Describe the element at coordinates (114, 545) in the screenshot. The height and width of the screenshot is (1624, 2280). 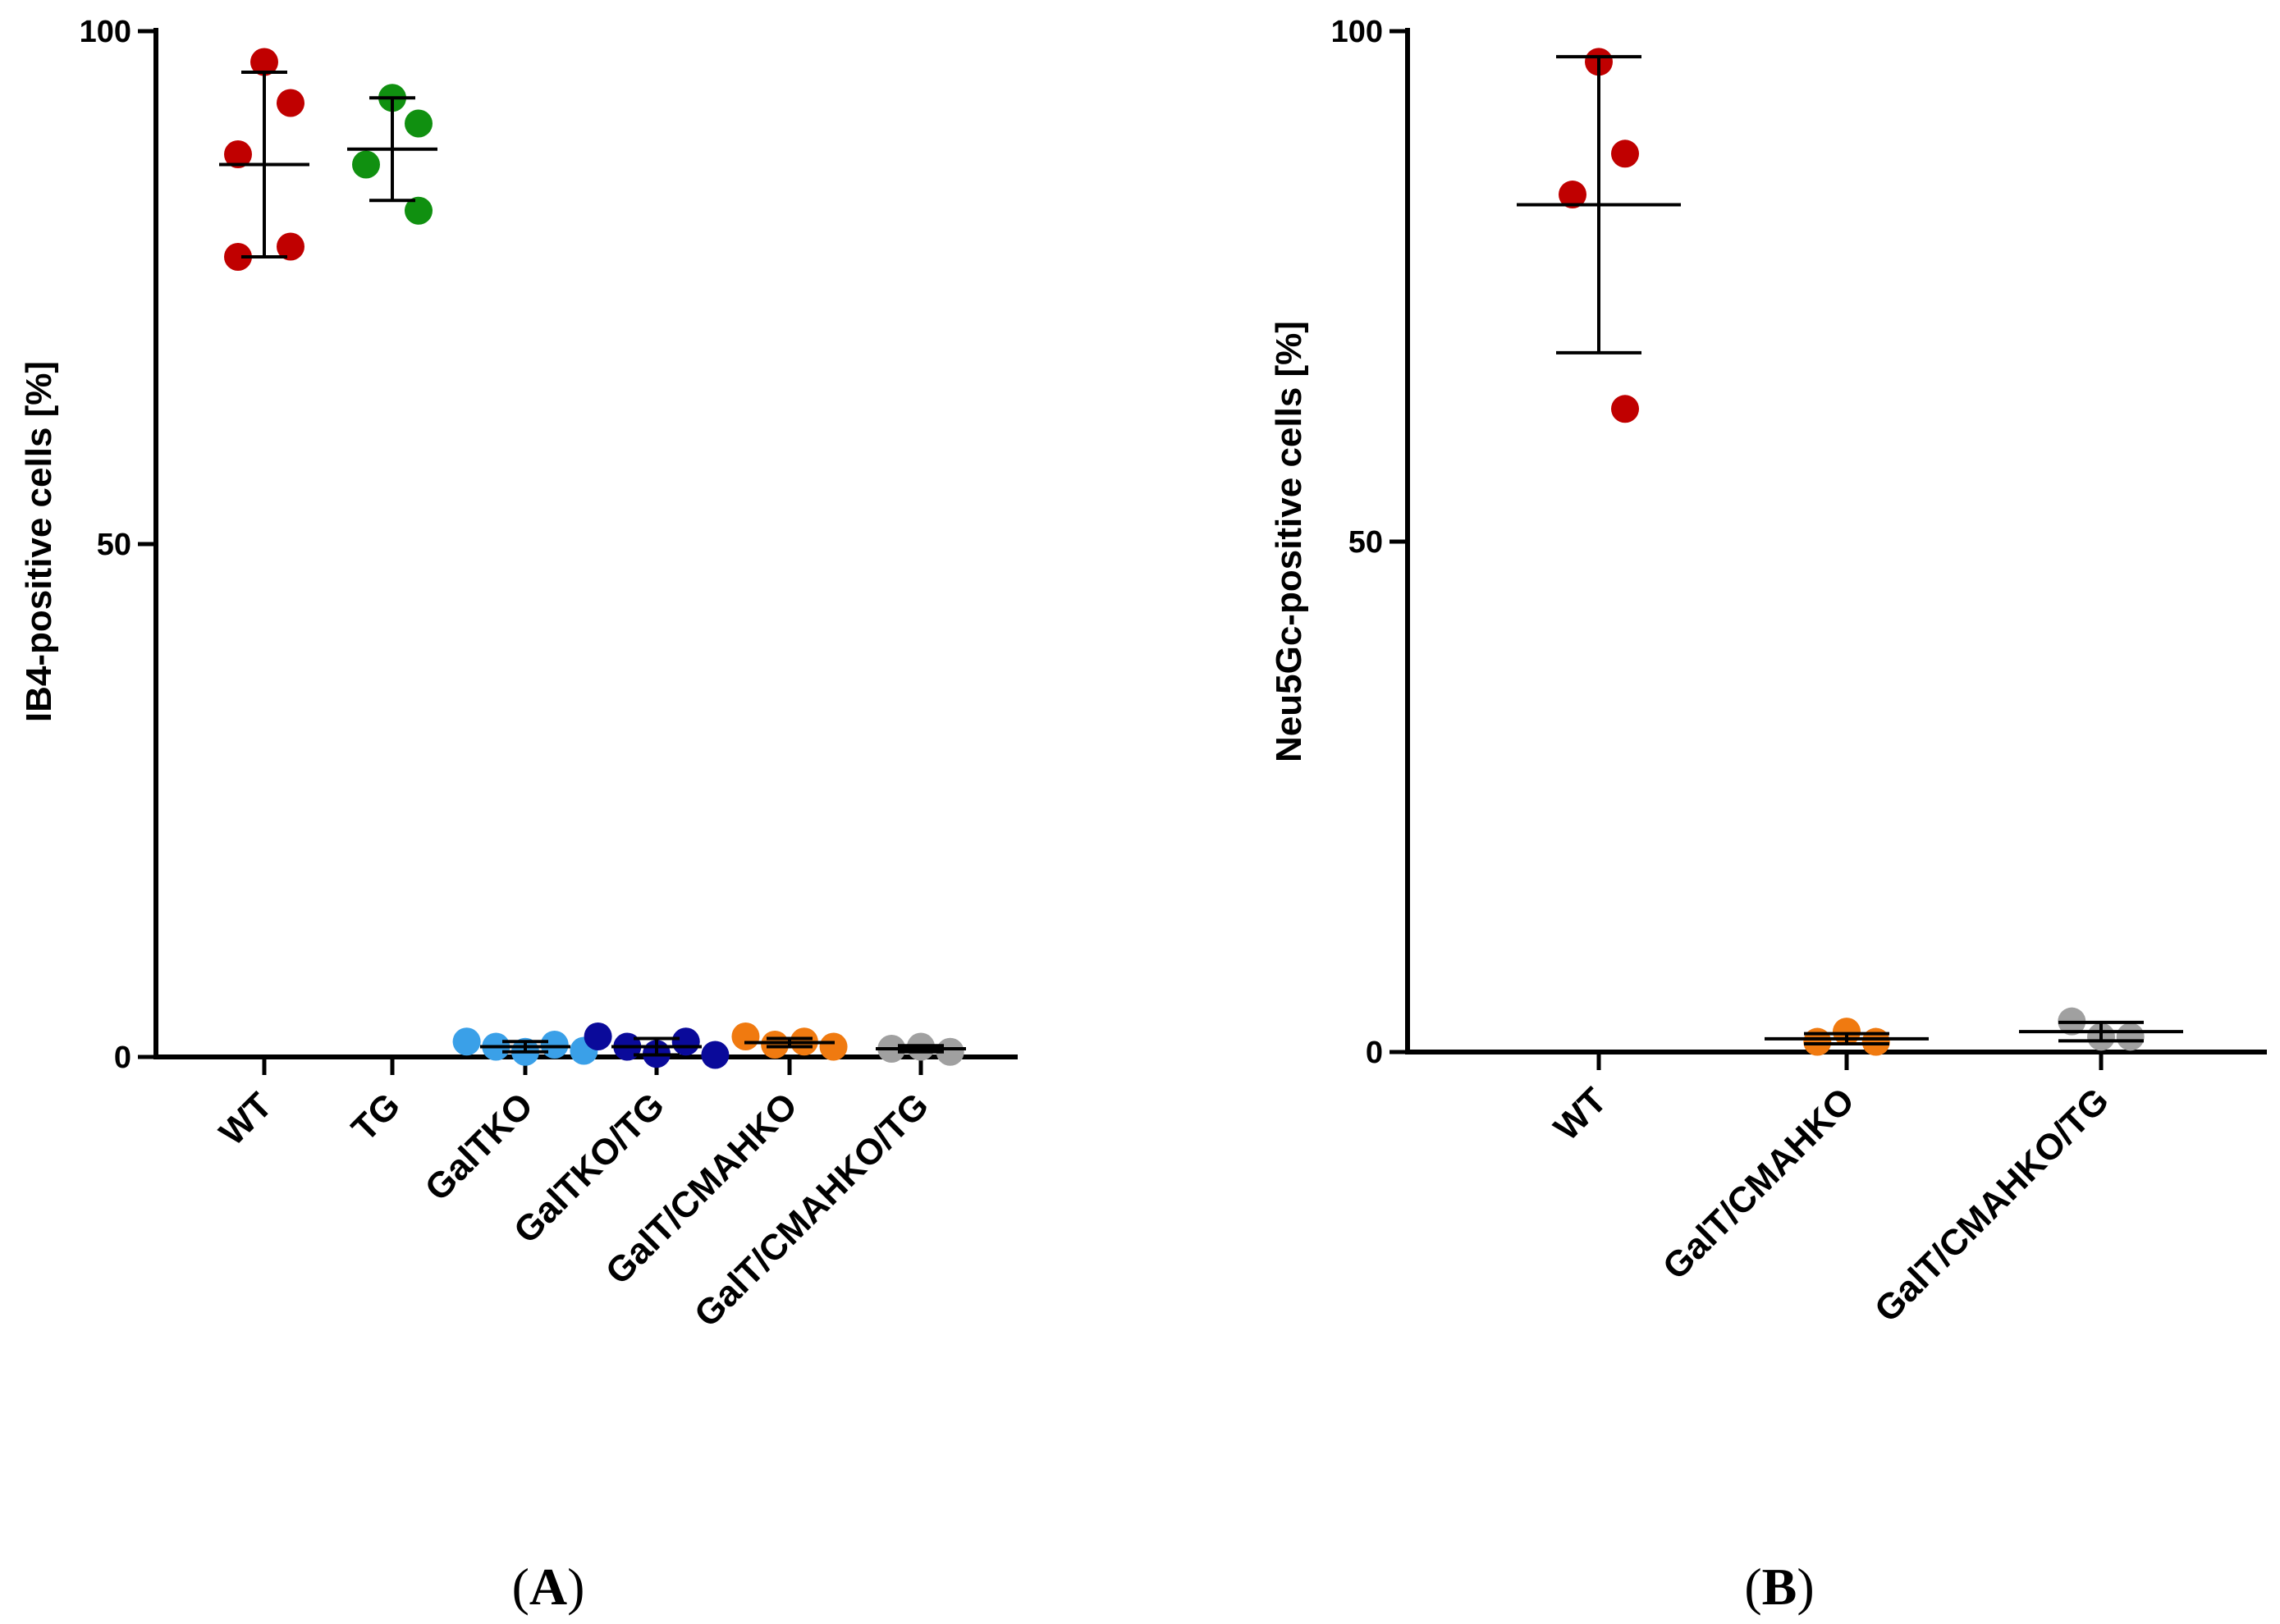
I see `panel-a-y-tick-label: 50` at that location.